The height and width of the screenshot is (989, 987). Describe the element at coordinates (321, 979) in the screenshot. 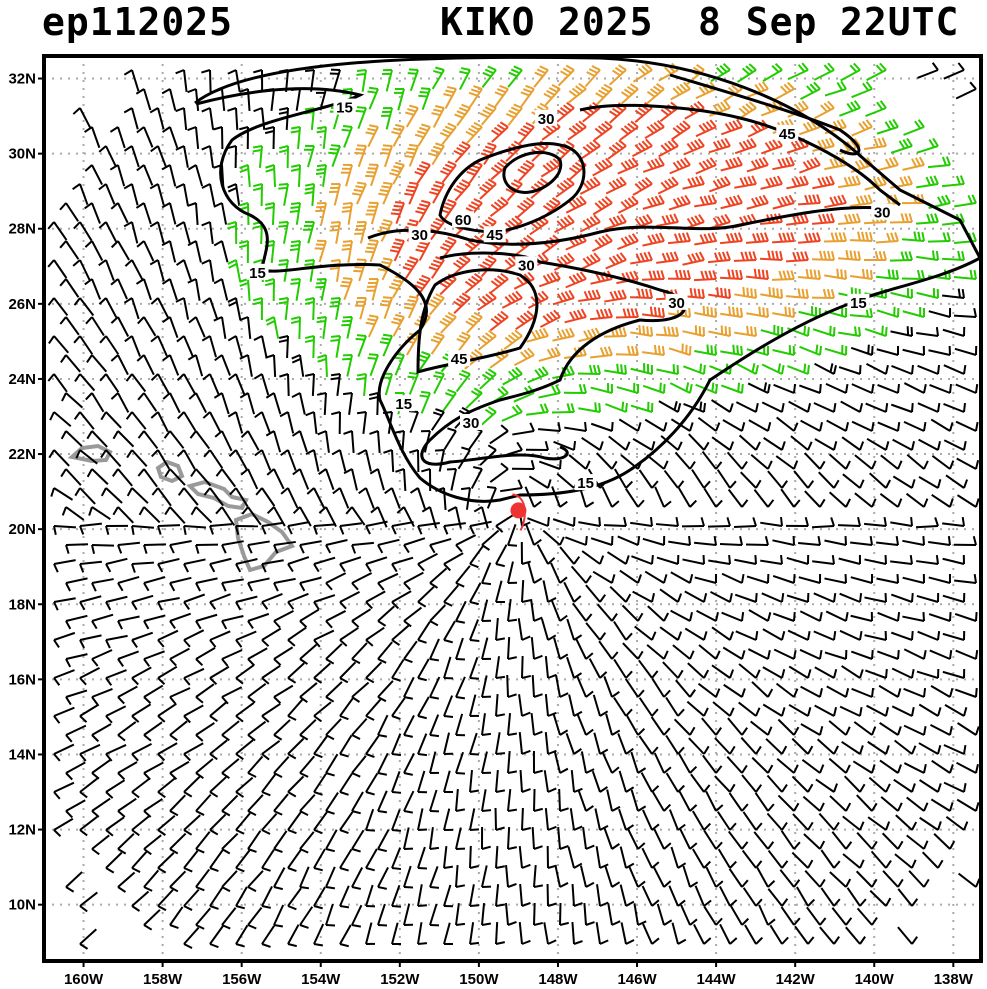

I see `lon-tick-label: 154W` at that location.